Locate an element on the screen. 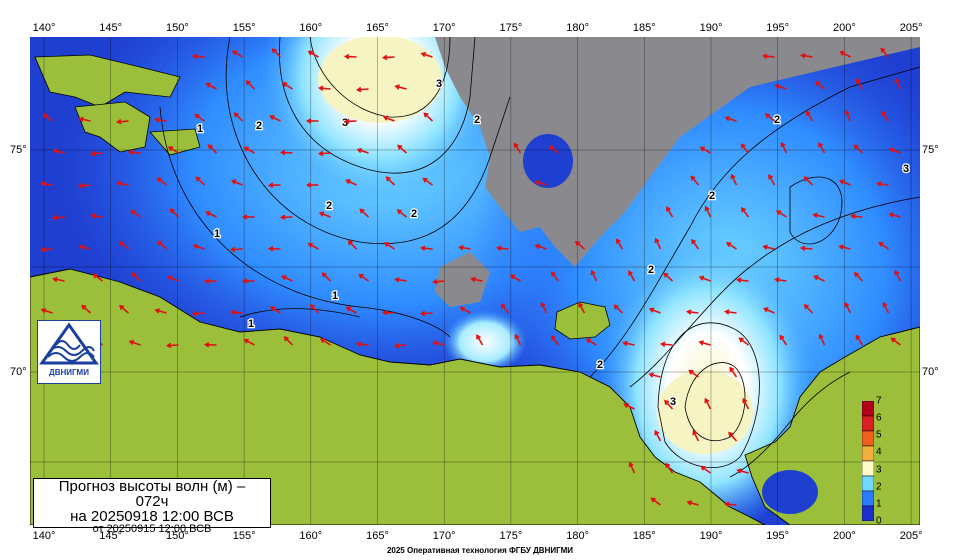  lon-label-top-6: 170° is located at coordinates (444, 28).